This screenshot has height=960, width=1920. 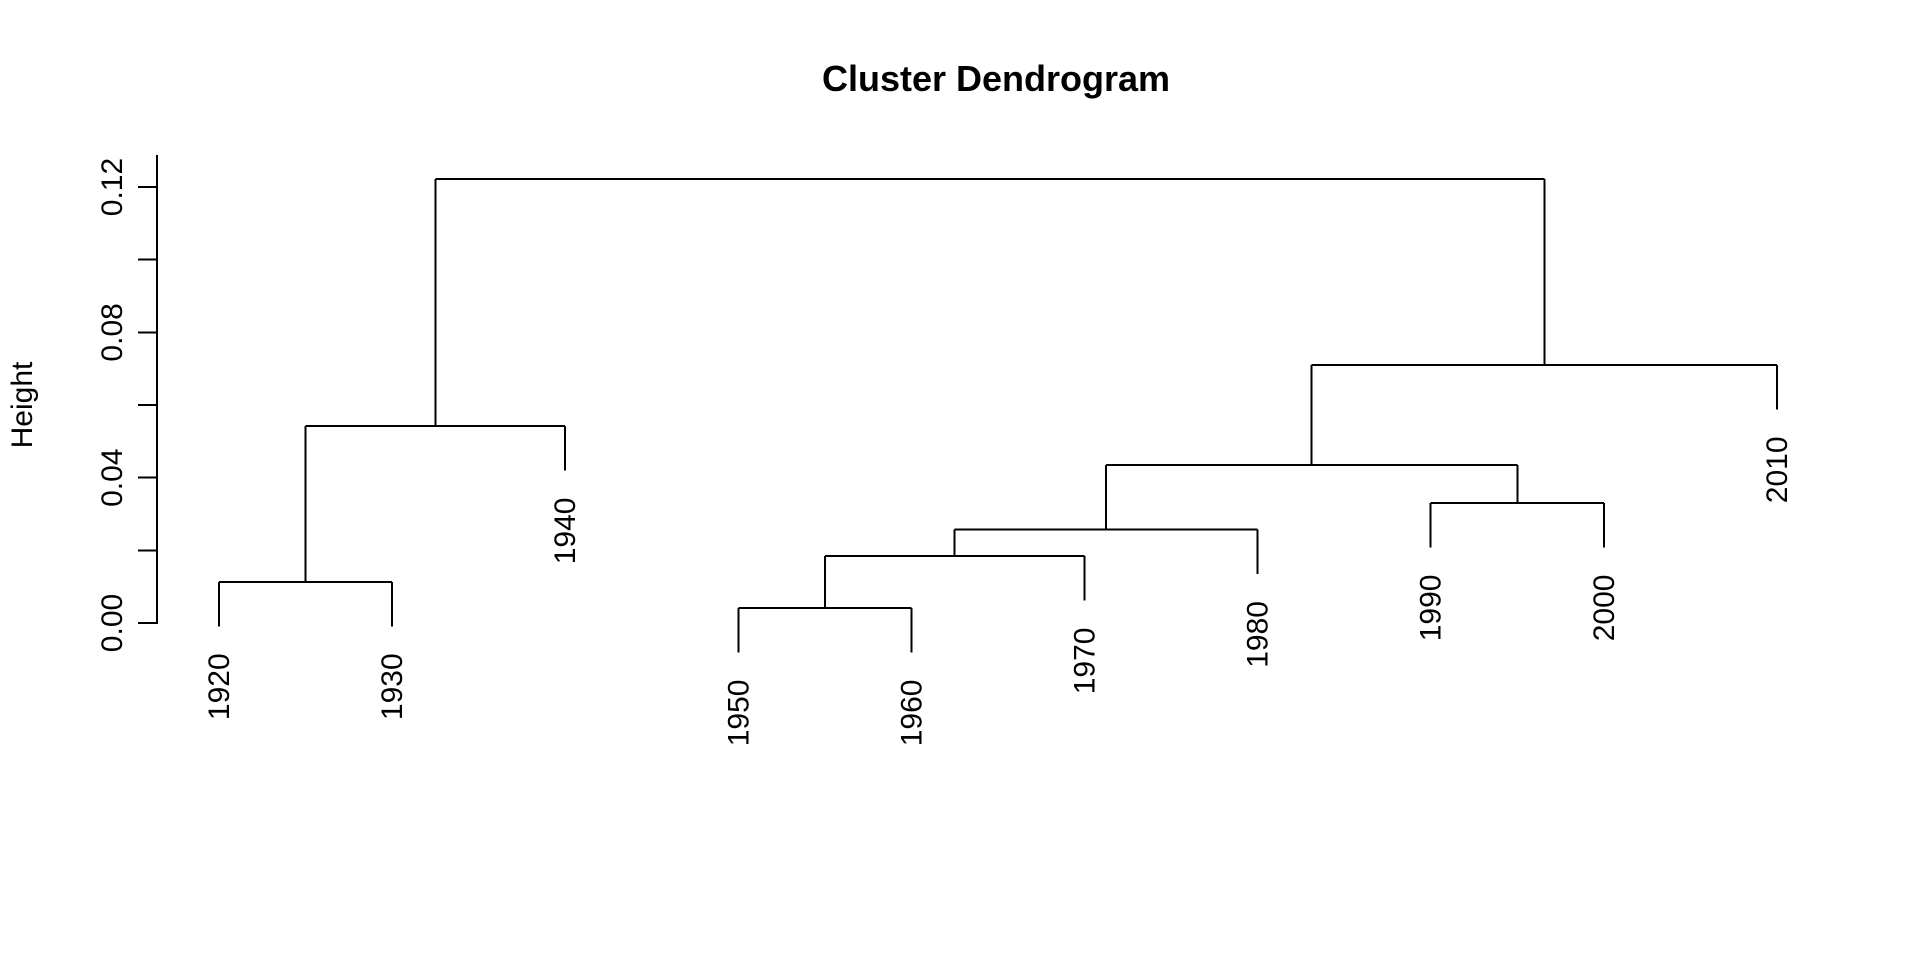 What do you see at coordinates (911, 712) in the screenshot?
I see `leaf-label: 1960` at bounding box center [911, 712].